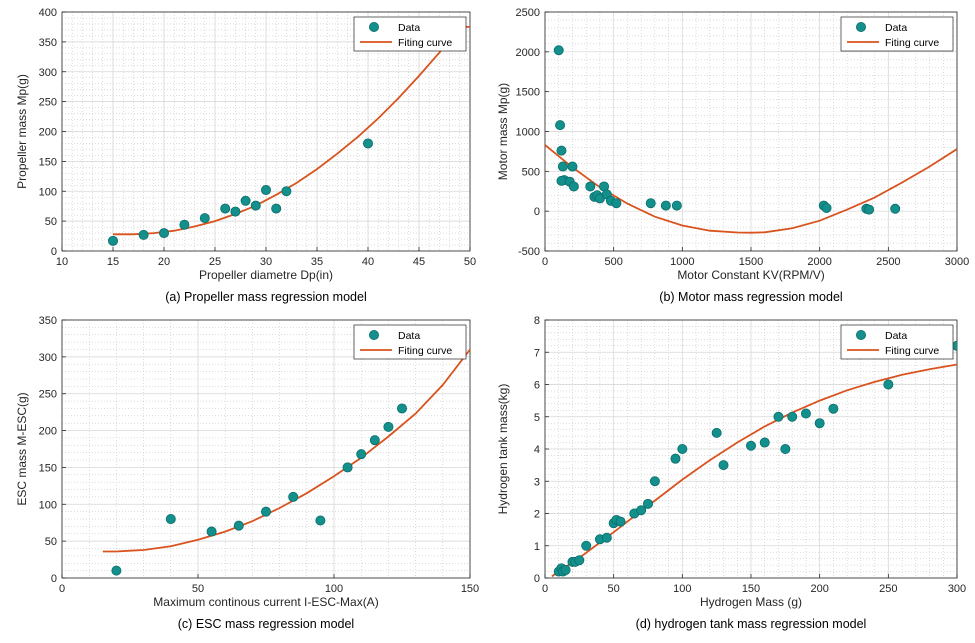 The height and width of the screenshot is (643, 975). What do you see at coordinates (48, 13) in the screenshot?
I see `y-tick-label: 400` at bounding box center [48, 13].